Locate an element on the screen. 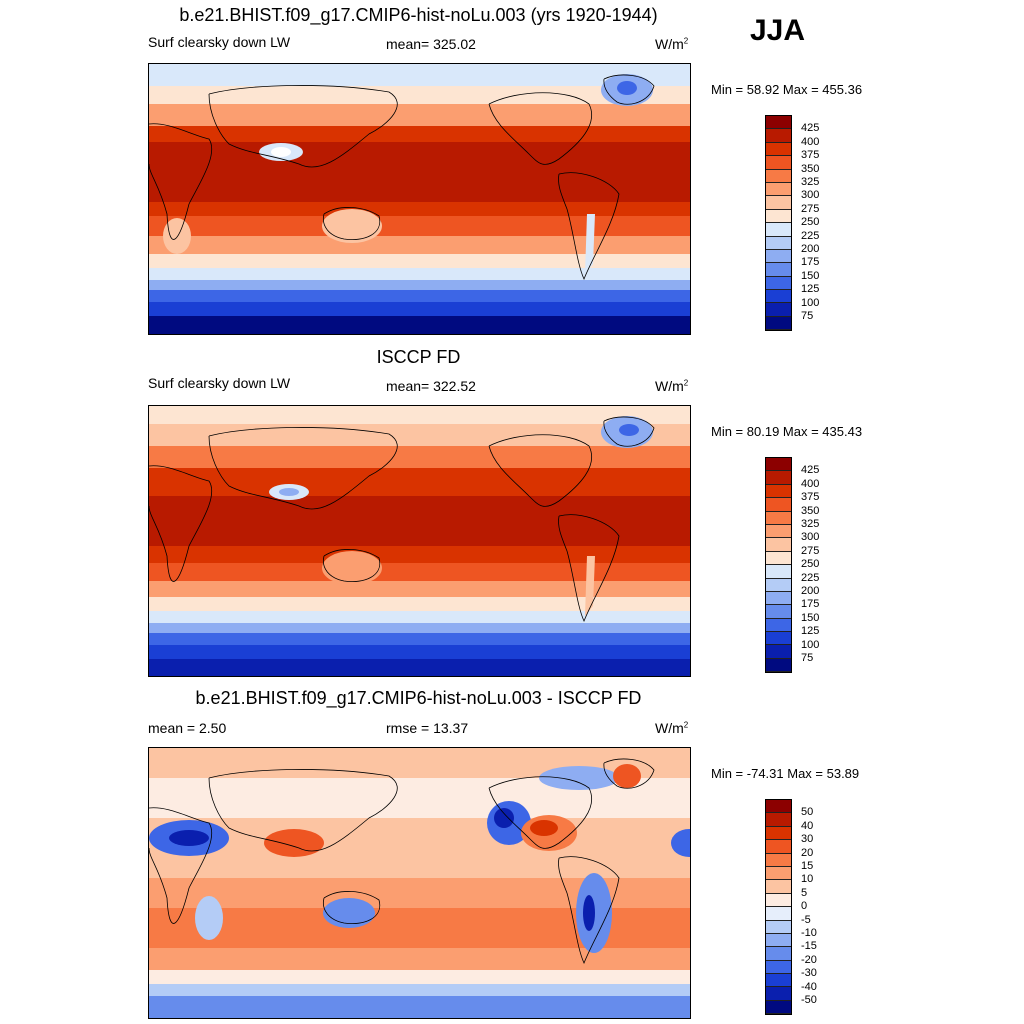 The height and width of the screenshot is (1024, 1024). panel2-colorbar-tick-label: 300 is located at coordinates (810, 537).